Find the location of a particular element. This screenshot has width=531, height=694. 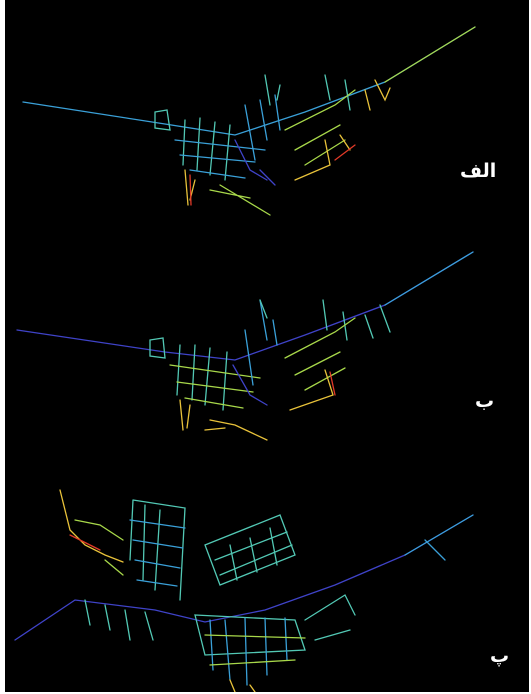

west-streets-c is located at coordinates (119, 620).